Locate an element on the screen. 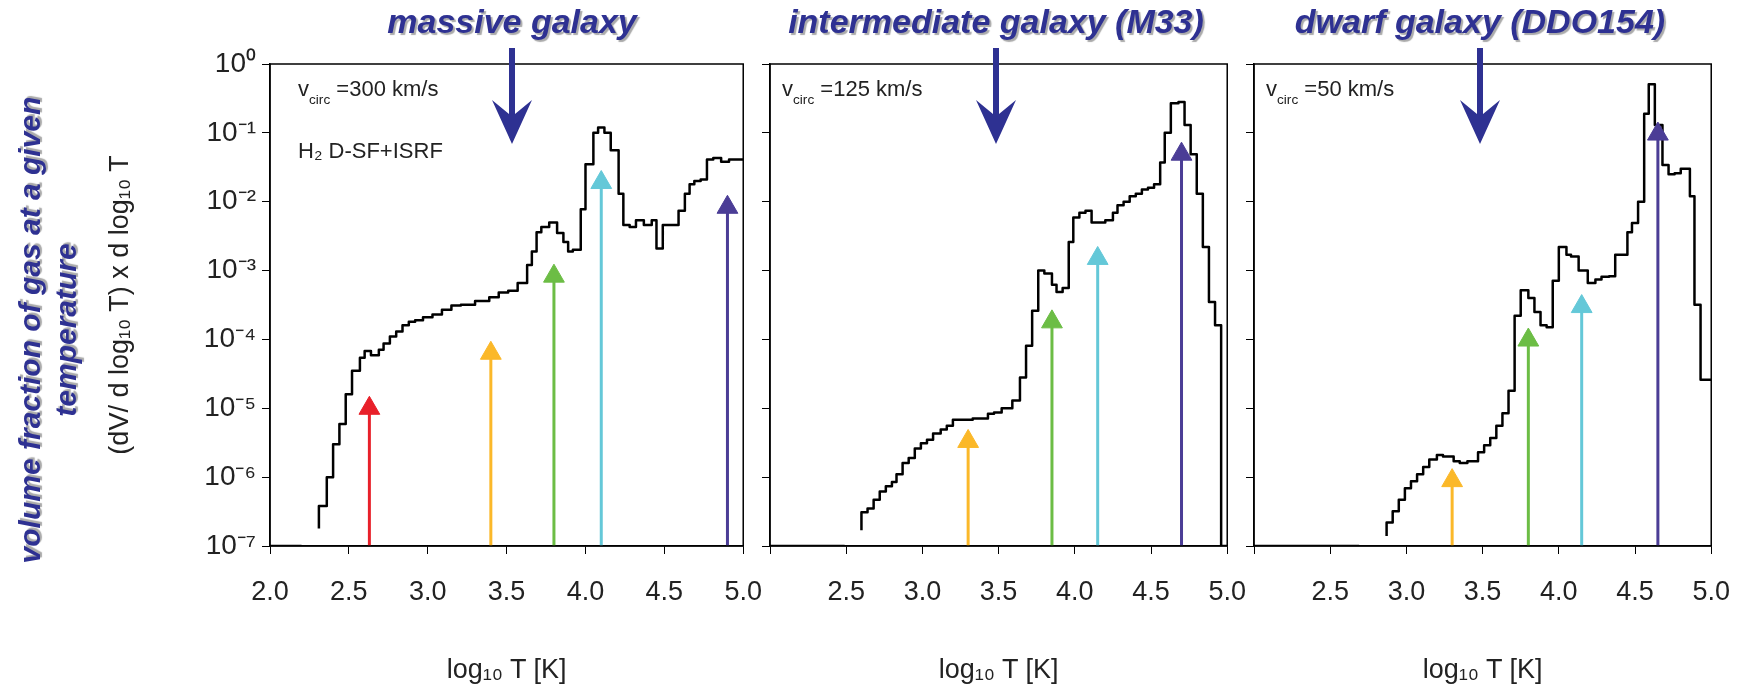 The height and width of the screenshot is (691, 1764). chart-title: massive galaxy is located at coordinates (512, 21).